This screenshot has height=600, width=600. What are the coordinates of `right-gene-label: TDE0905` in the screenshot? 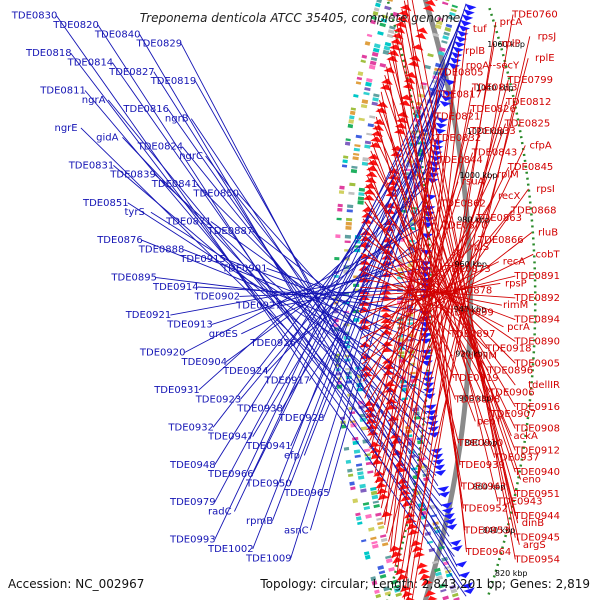 It's located at (536, 363).